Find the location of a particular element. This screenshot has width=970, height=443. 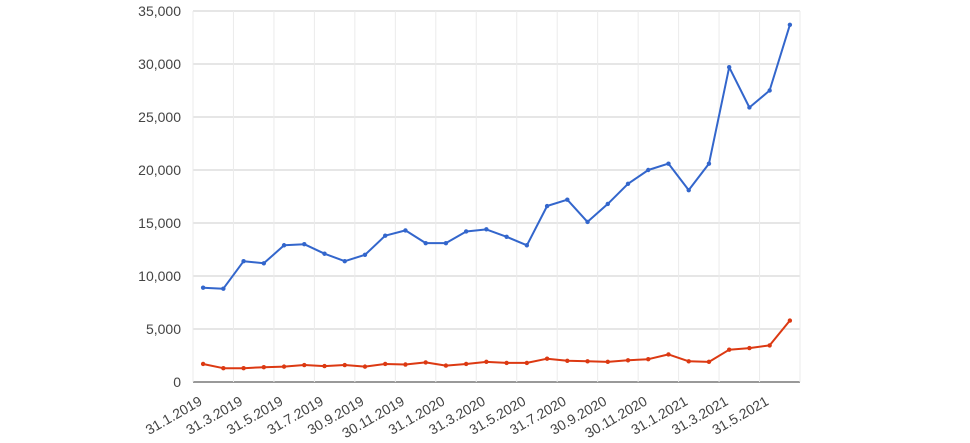

y-tick-label: 0 is located at coordinates (177, 382).